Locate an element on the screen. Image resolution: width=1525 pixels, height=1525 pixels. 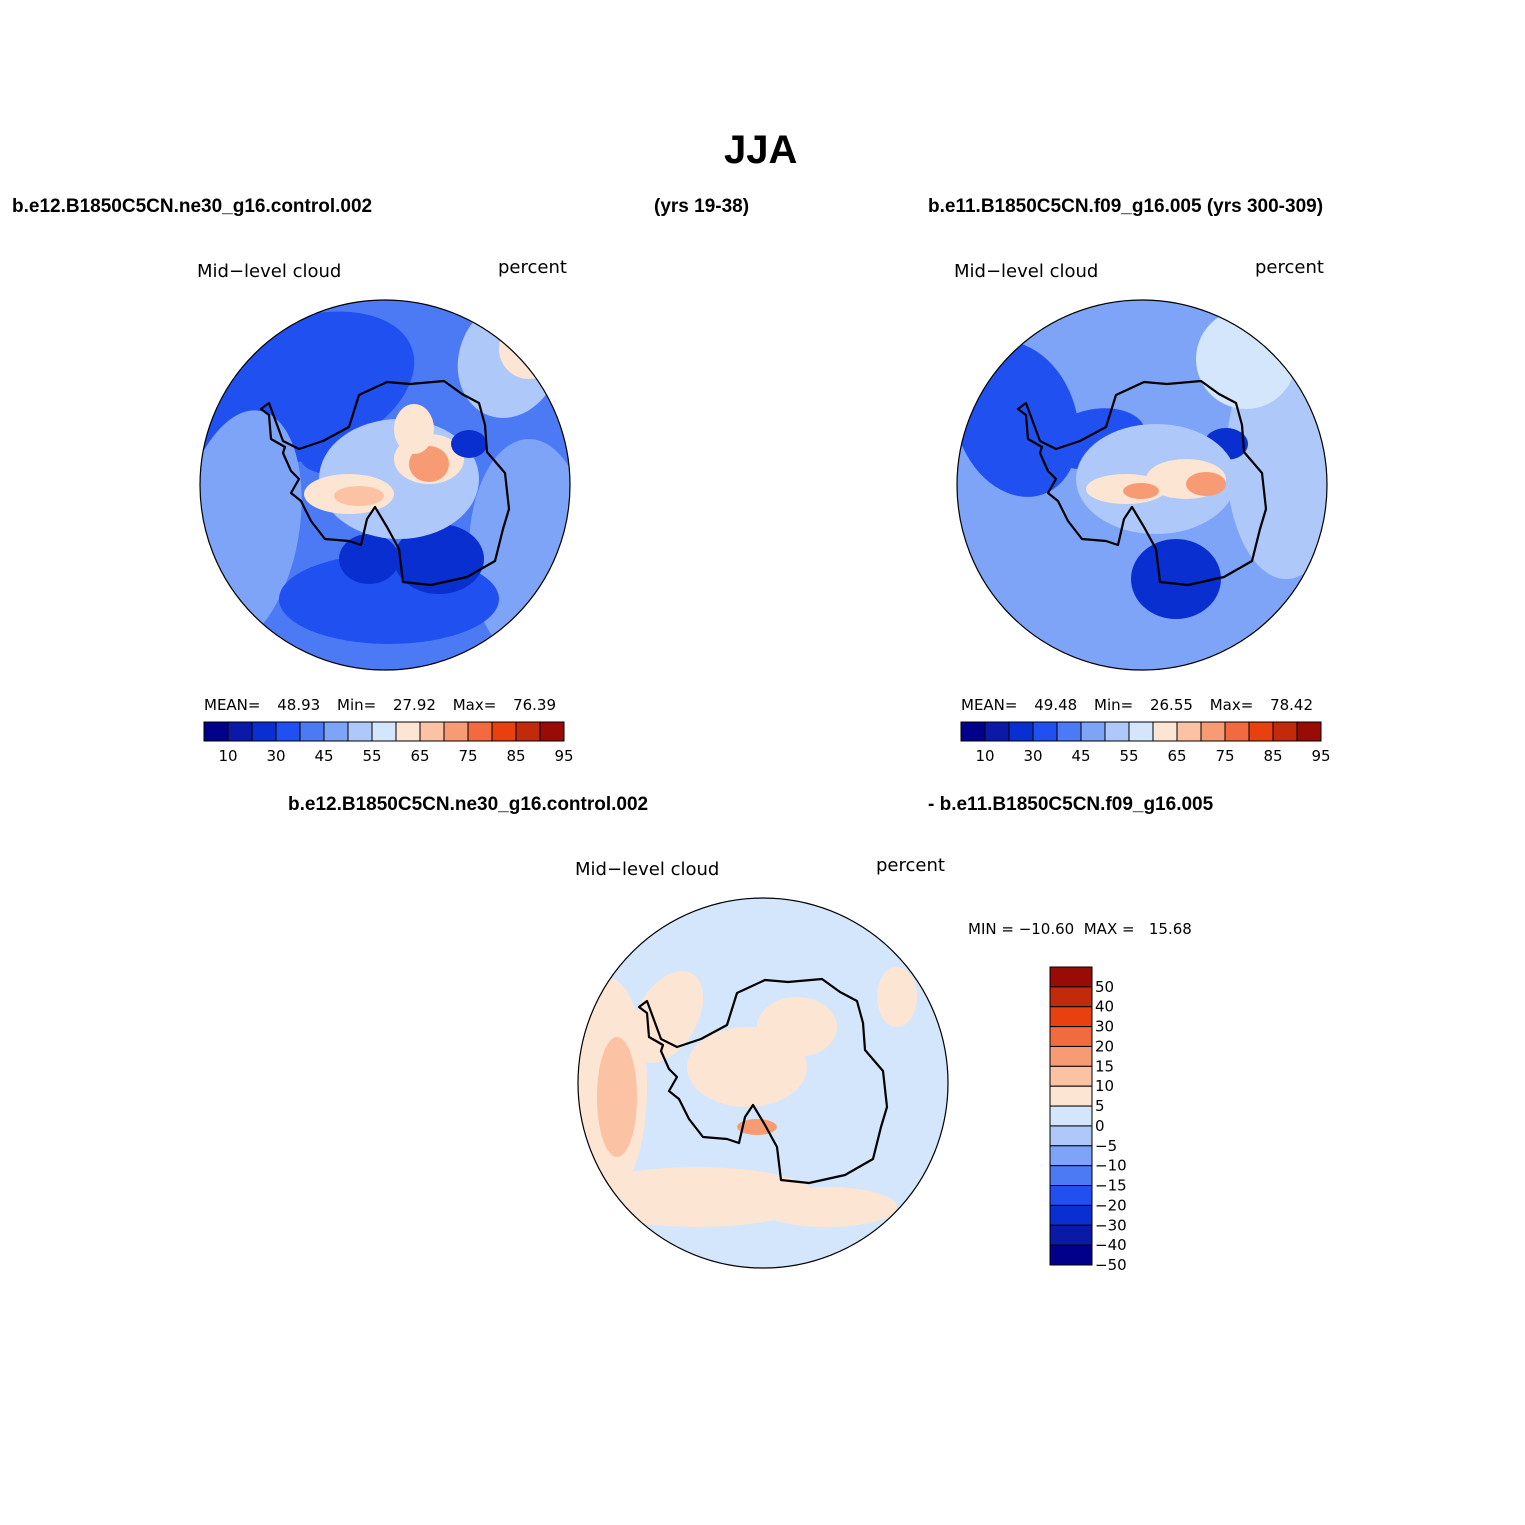
case1-title: b.e12.B1850C5CN.ne30_g16.control.002 is located at coordinates (192, 206).